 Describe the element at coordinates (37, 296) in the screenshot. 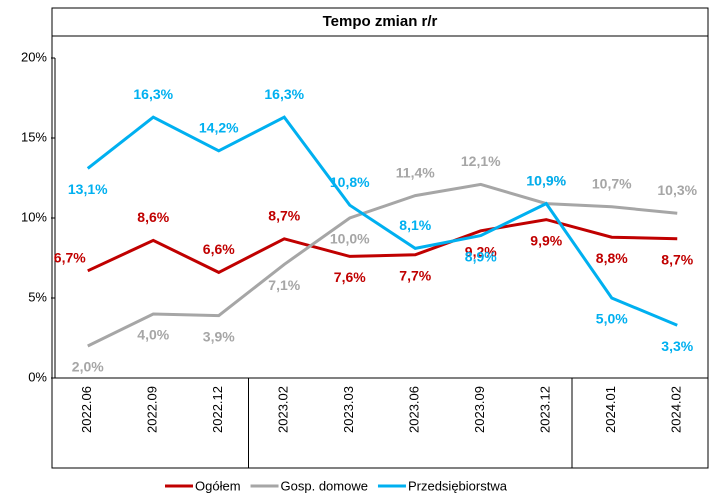

I see `y-tick-label: 5%` at that location.